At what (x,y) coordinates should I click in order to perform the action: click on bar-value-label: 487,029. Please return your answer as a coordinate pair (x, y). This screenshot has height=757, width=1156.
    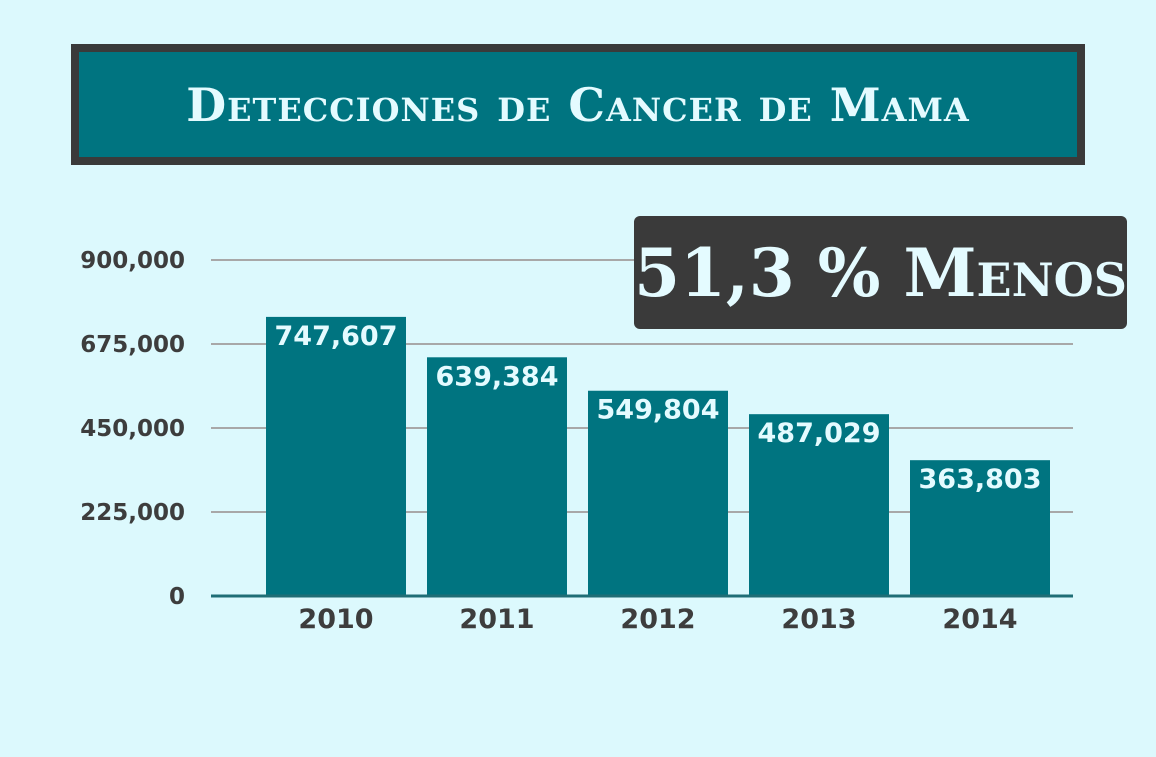
    Looking at the image, I should click on (819, 433).